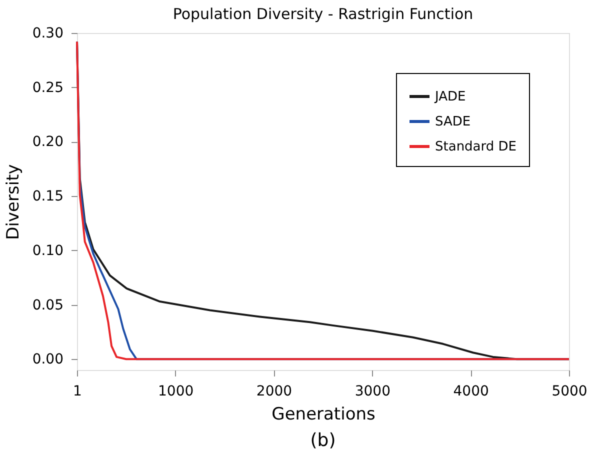  I want to click on y-tick-label: 0.05, so click(48, 305).